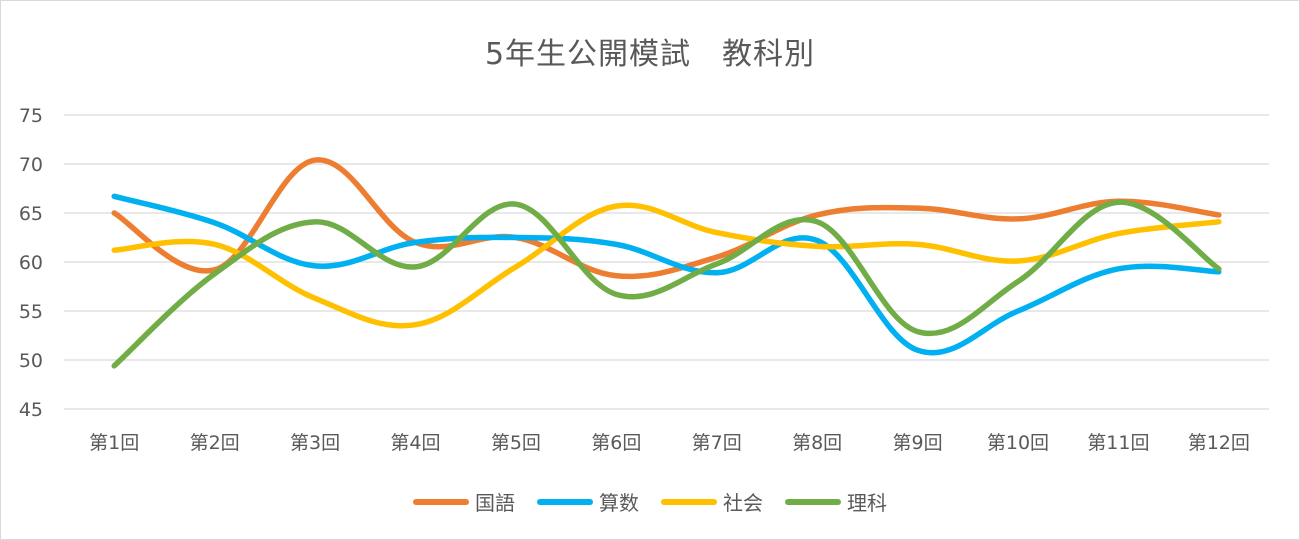 This screenshot has width=1300, height=540. I want to click on legend-item: 算数, so click(588, 501).